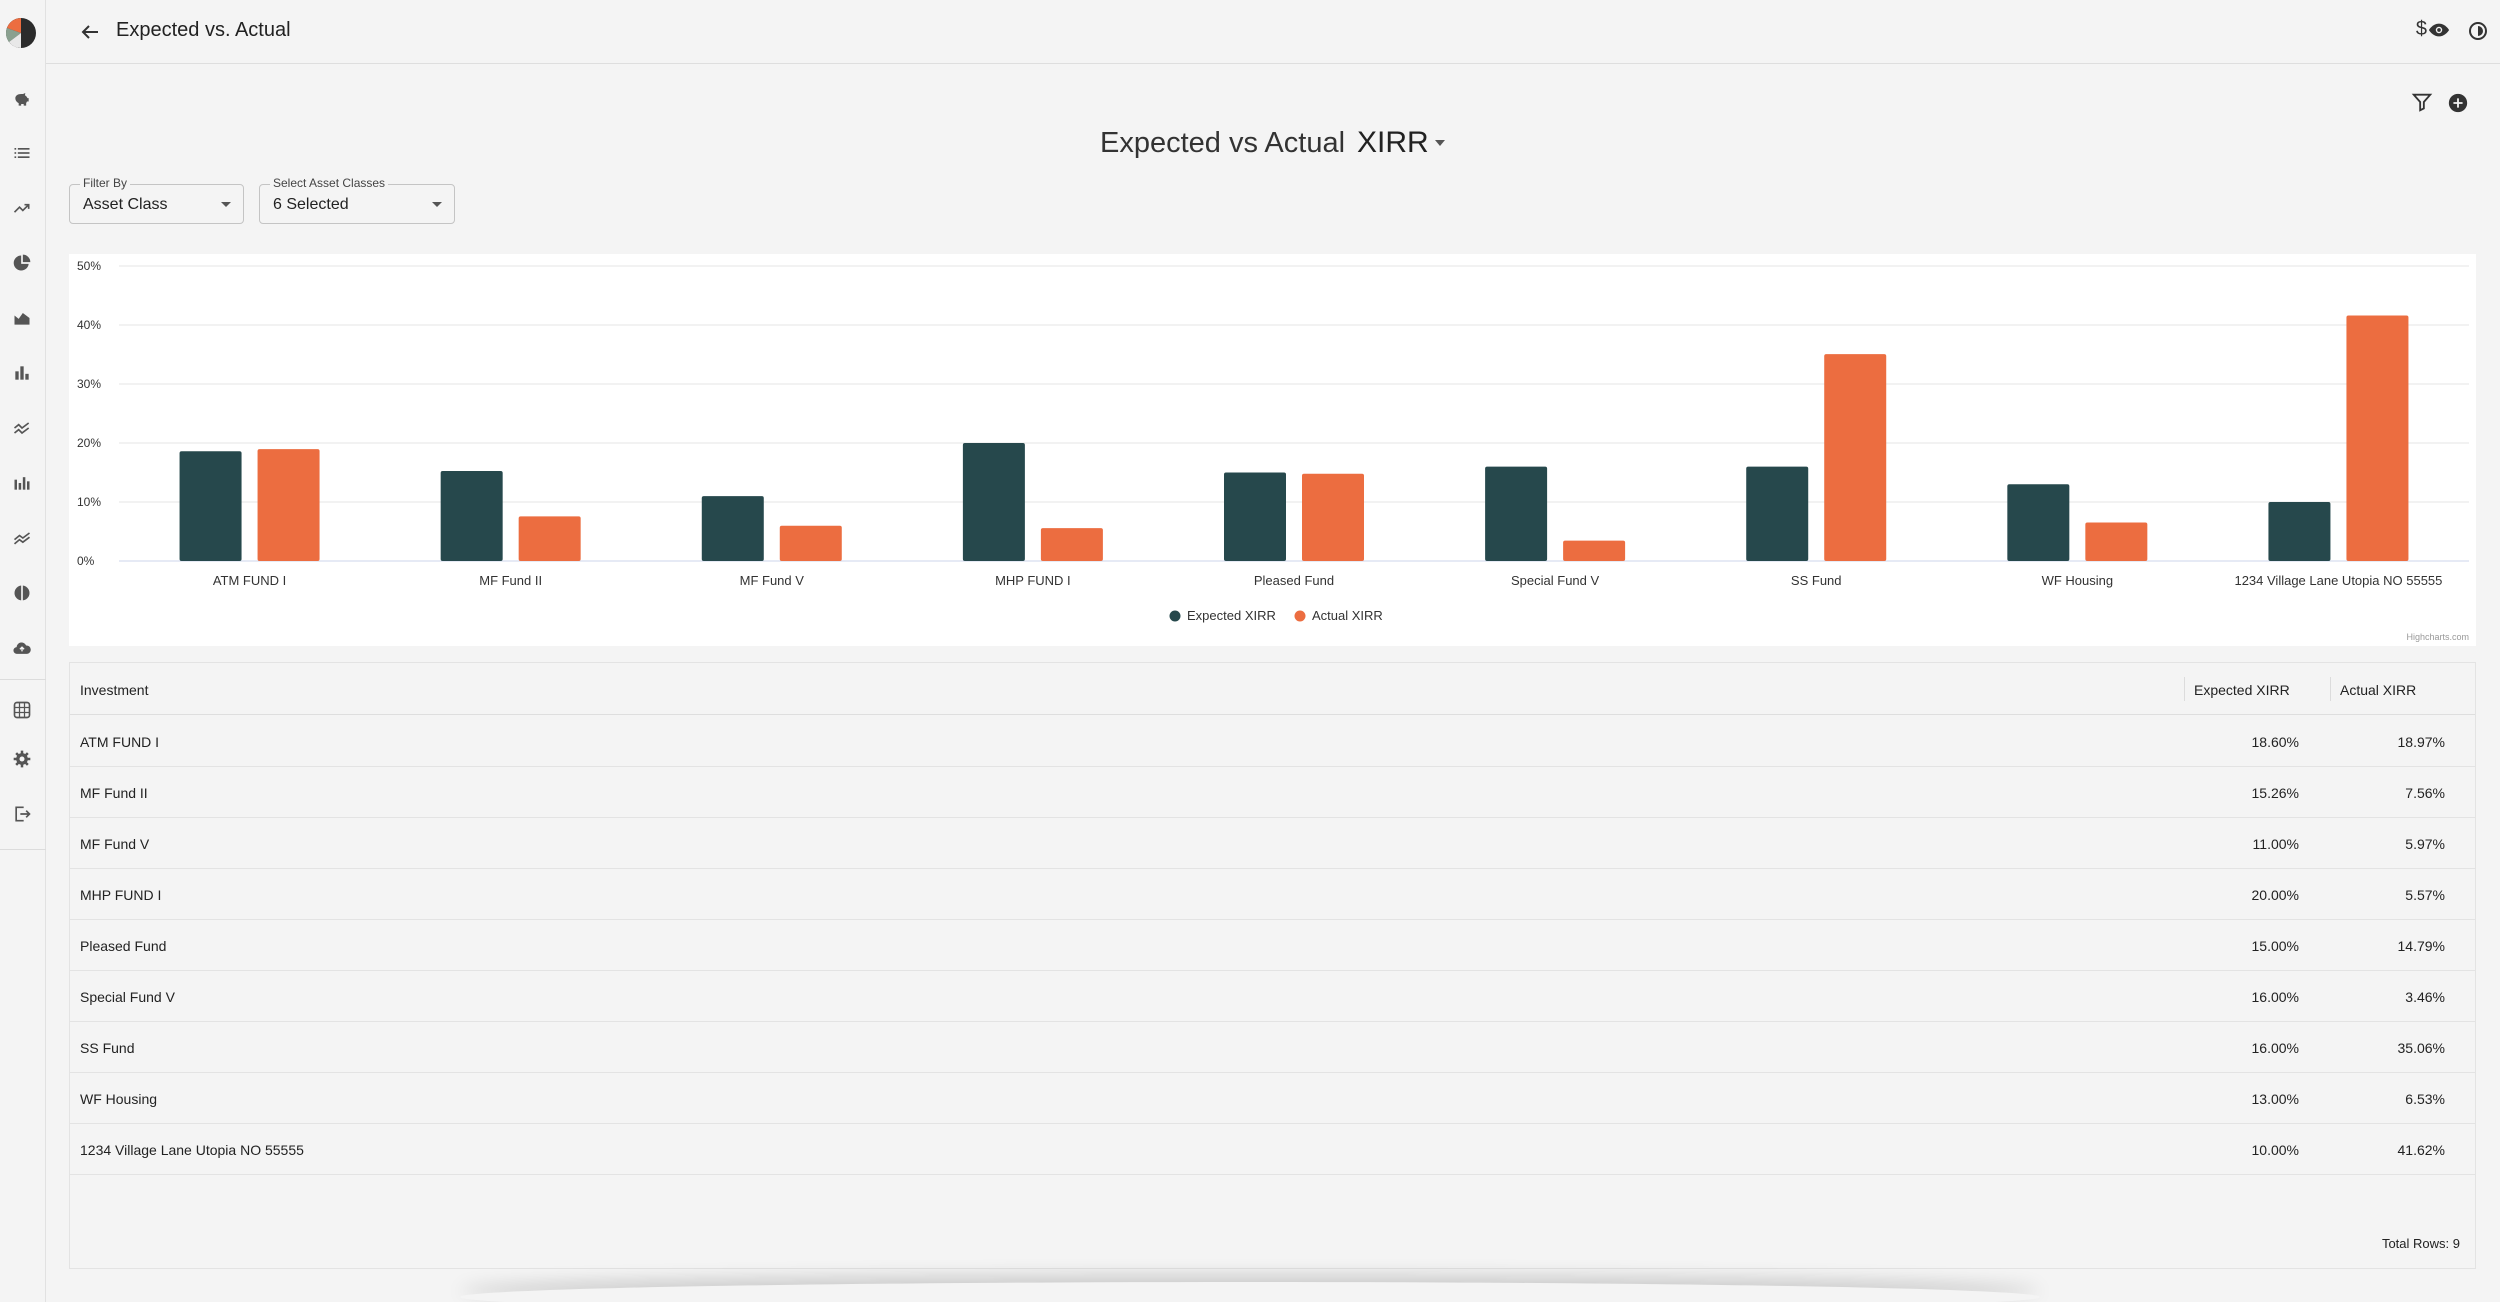 The width and height of the screenshot is (2500, 1302). Describe the element at coordinates (114, 690) in the screenshot. I see `column-header-investment: Investment` at that location.